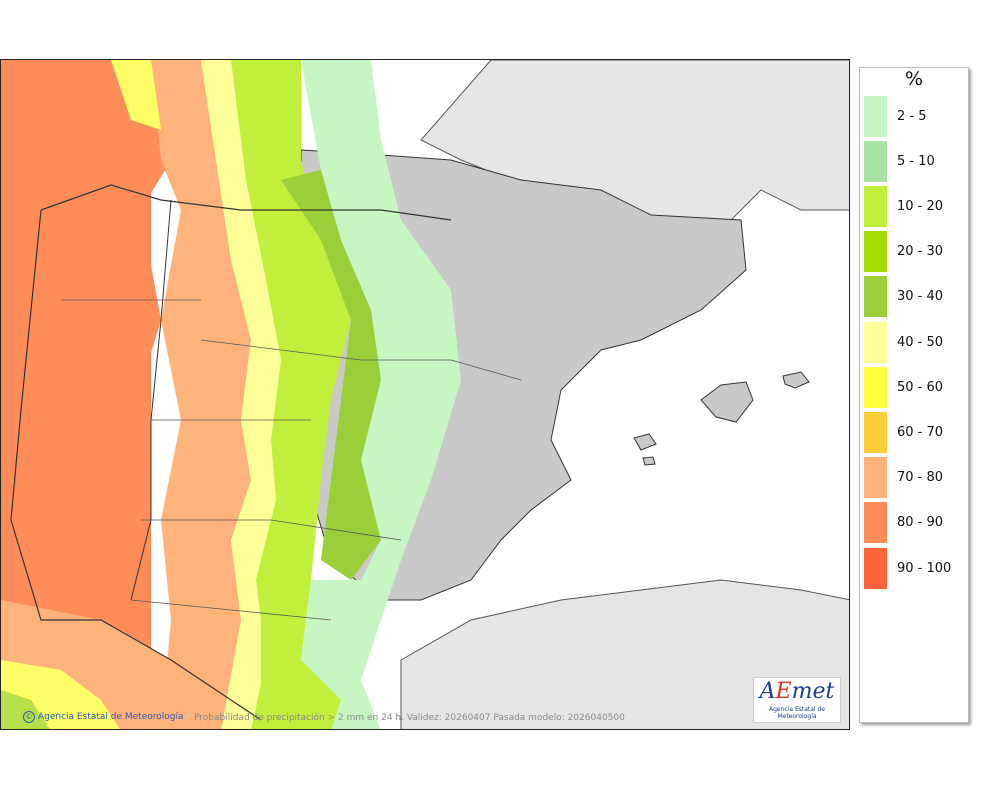  Describe the element at coordinates (920, 478) in the screenshot. I see `legend-label: 70 - 80` at that location.